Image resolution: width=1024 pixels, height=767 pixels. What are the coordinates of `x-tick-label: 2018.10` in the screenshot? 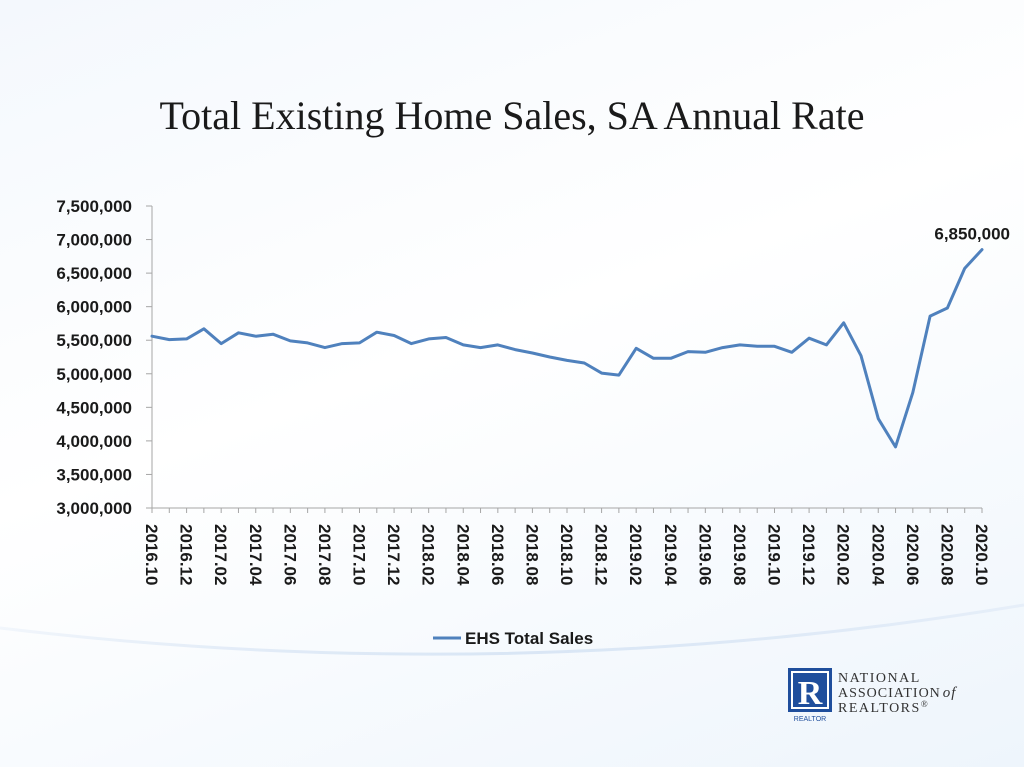 It's located at (566, 554).